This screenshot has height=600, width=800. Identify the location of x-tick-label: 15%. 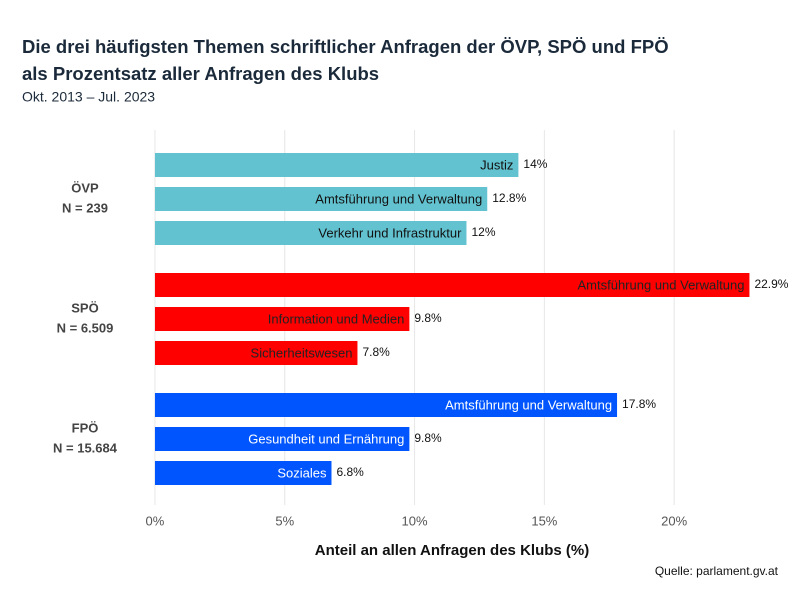
(544, 520).